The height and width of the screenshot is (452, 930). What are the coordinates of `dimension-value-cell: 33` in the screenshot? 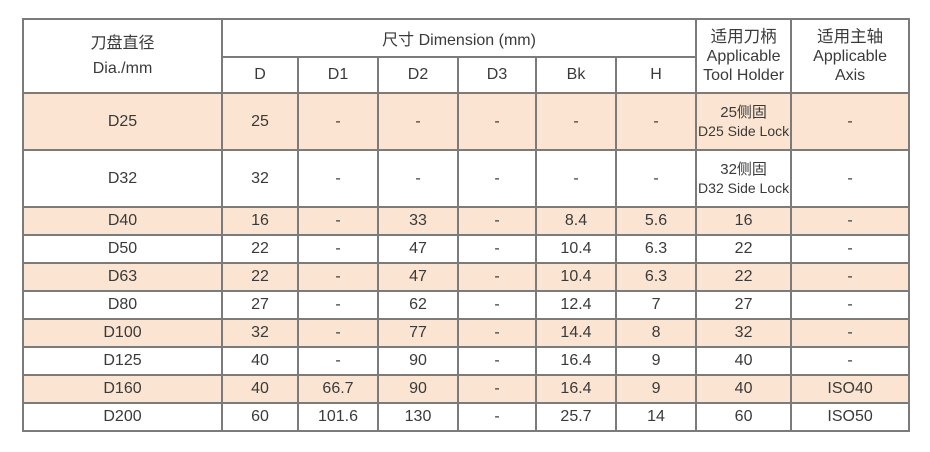 It's located at (418, 221).